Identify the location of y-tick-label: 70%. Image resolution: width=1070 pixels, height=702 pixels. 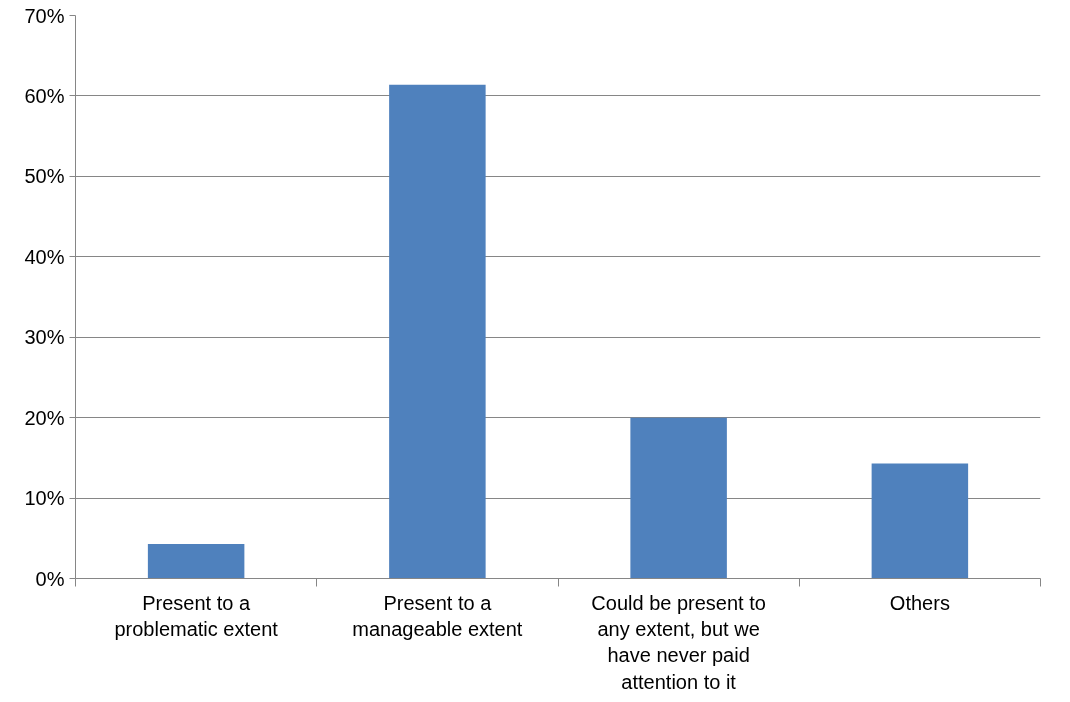
(44, 15).